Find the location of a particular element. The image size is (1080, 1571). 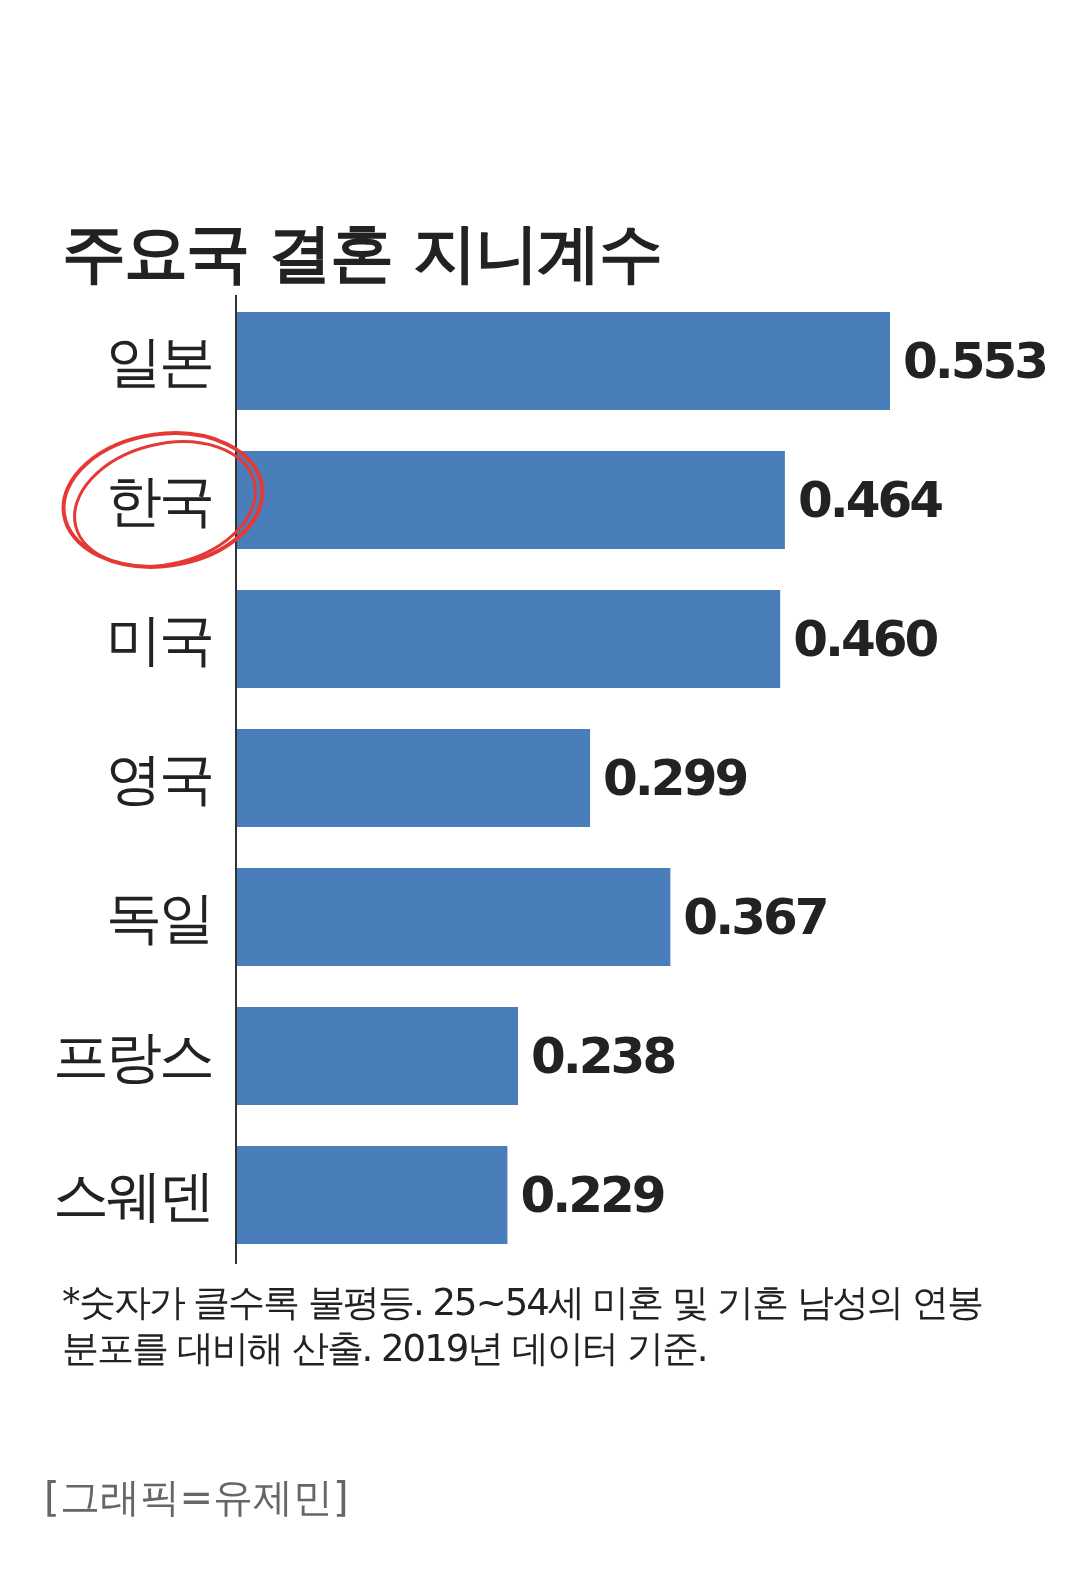

y-tick-label: 프랑스 is located at coordinates (132, 1056).